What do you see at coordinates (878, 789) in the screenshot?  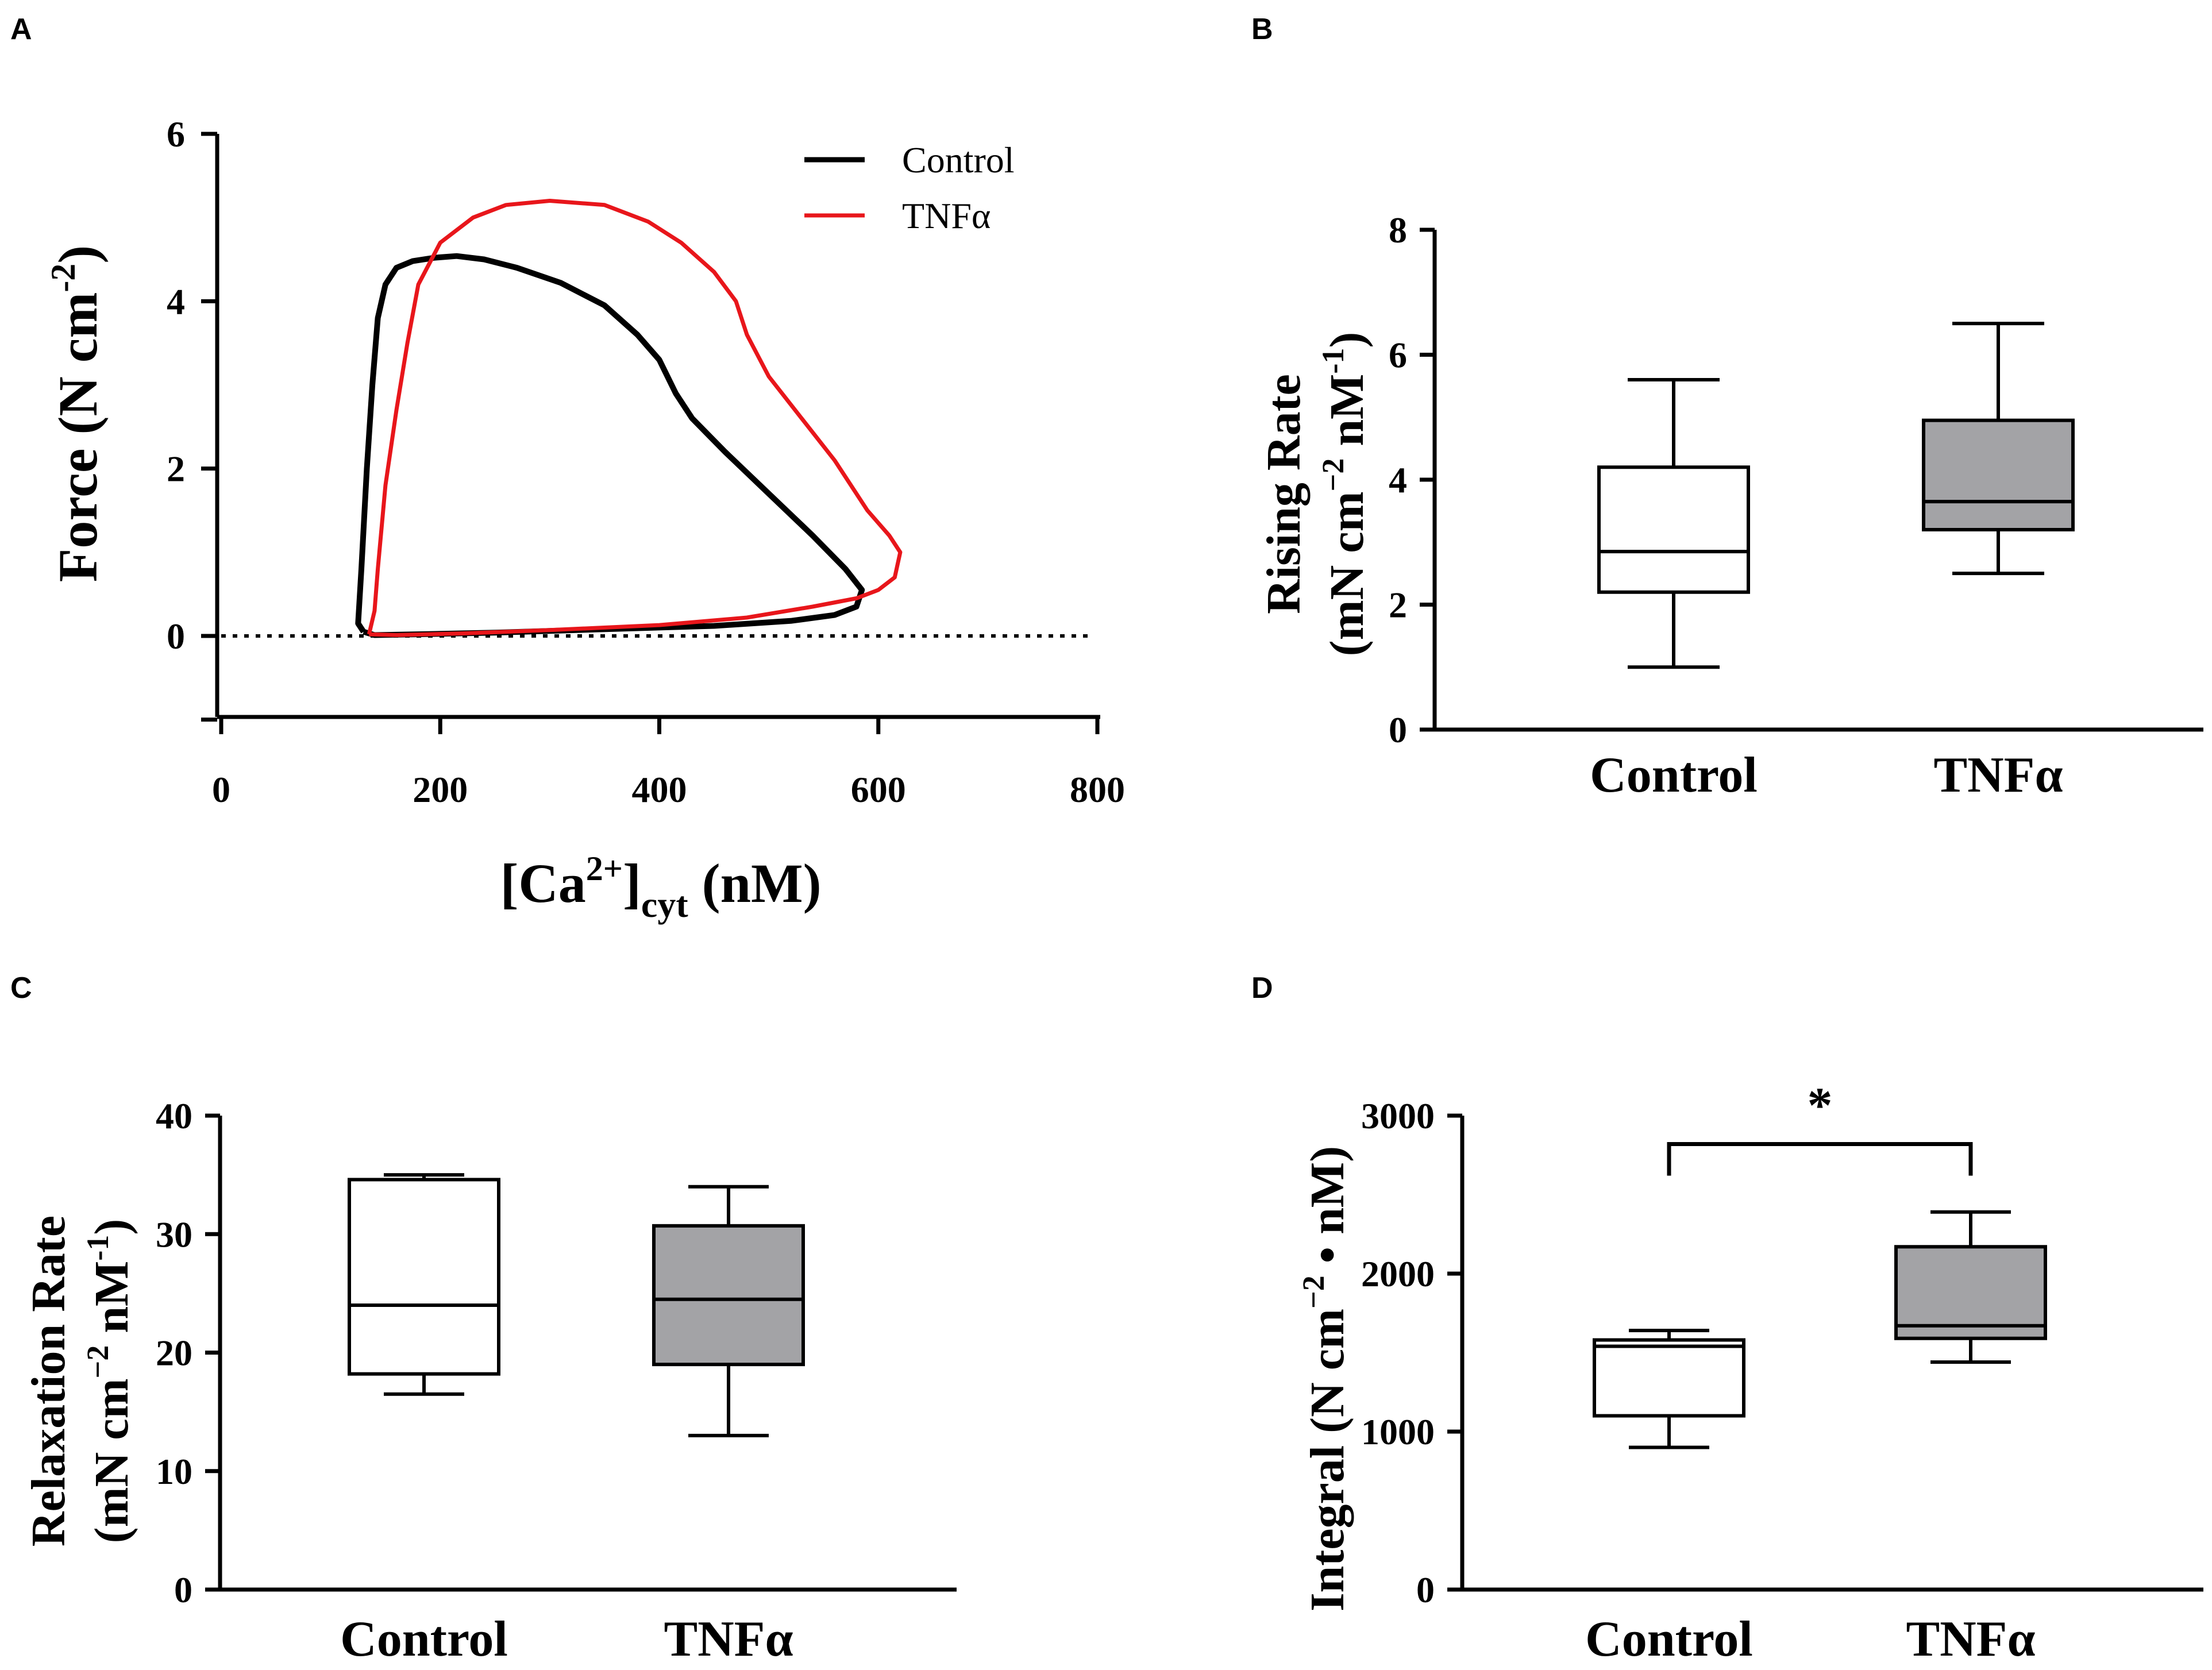 I see `x-tick-label-a: 600` at bounding box center [878, 789].